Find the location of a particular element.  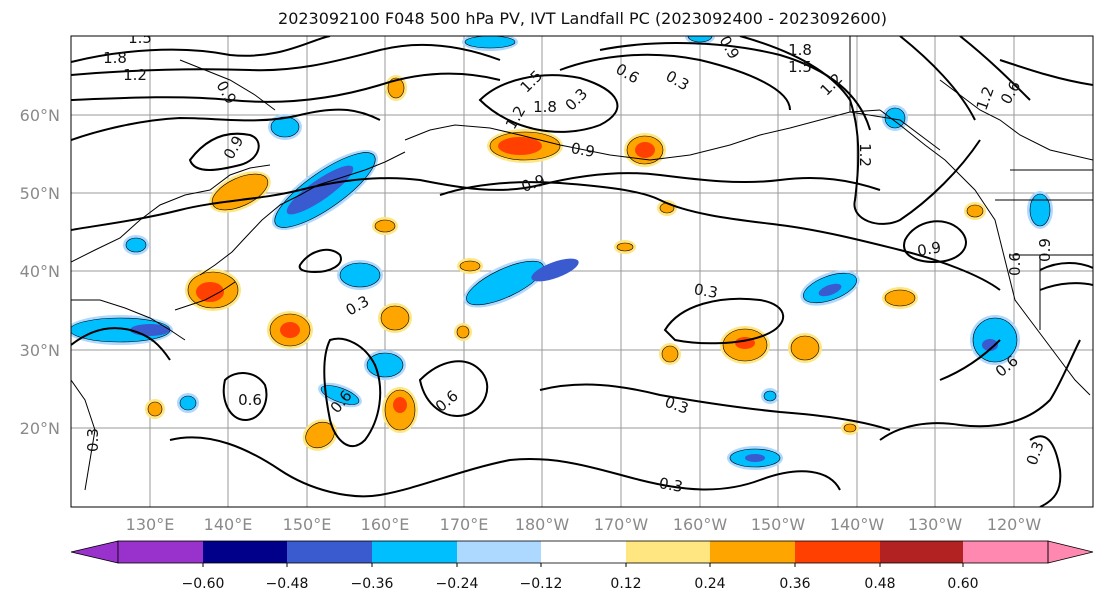

colorbar-tick-label: 0.60 is located at coordinates (962, 584).